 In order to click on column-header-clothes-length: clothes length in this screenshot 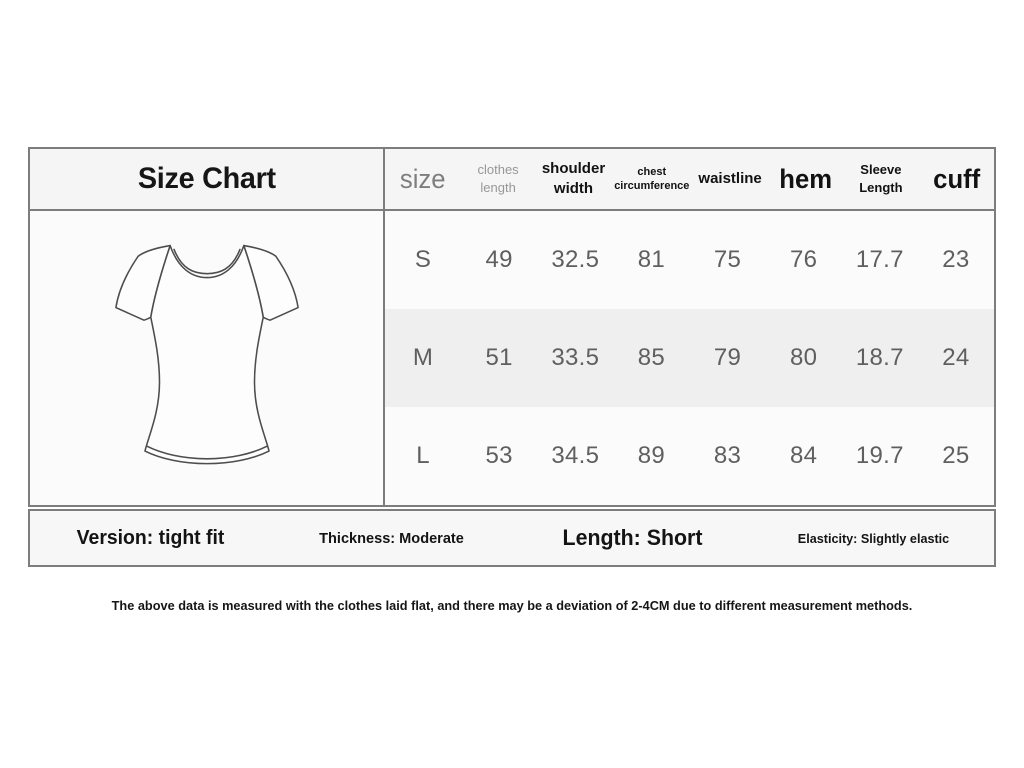, I will do `click(498, 178)`.